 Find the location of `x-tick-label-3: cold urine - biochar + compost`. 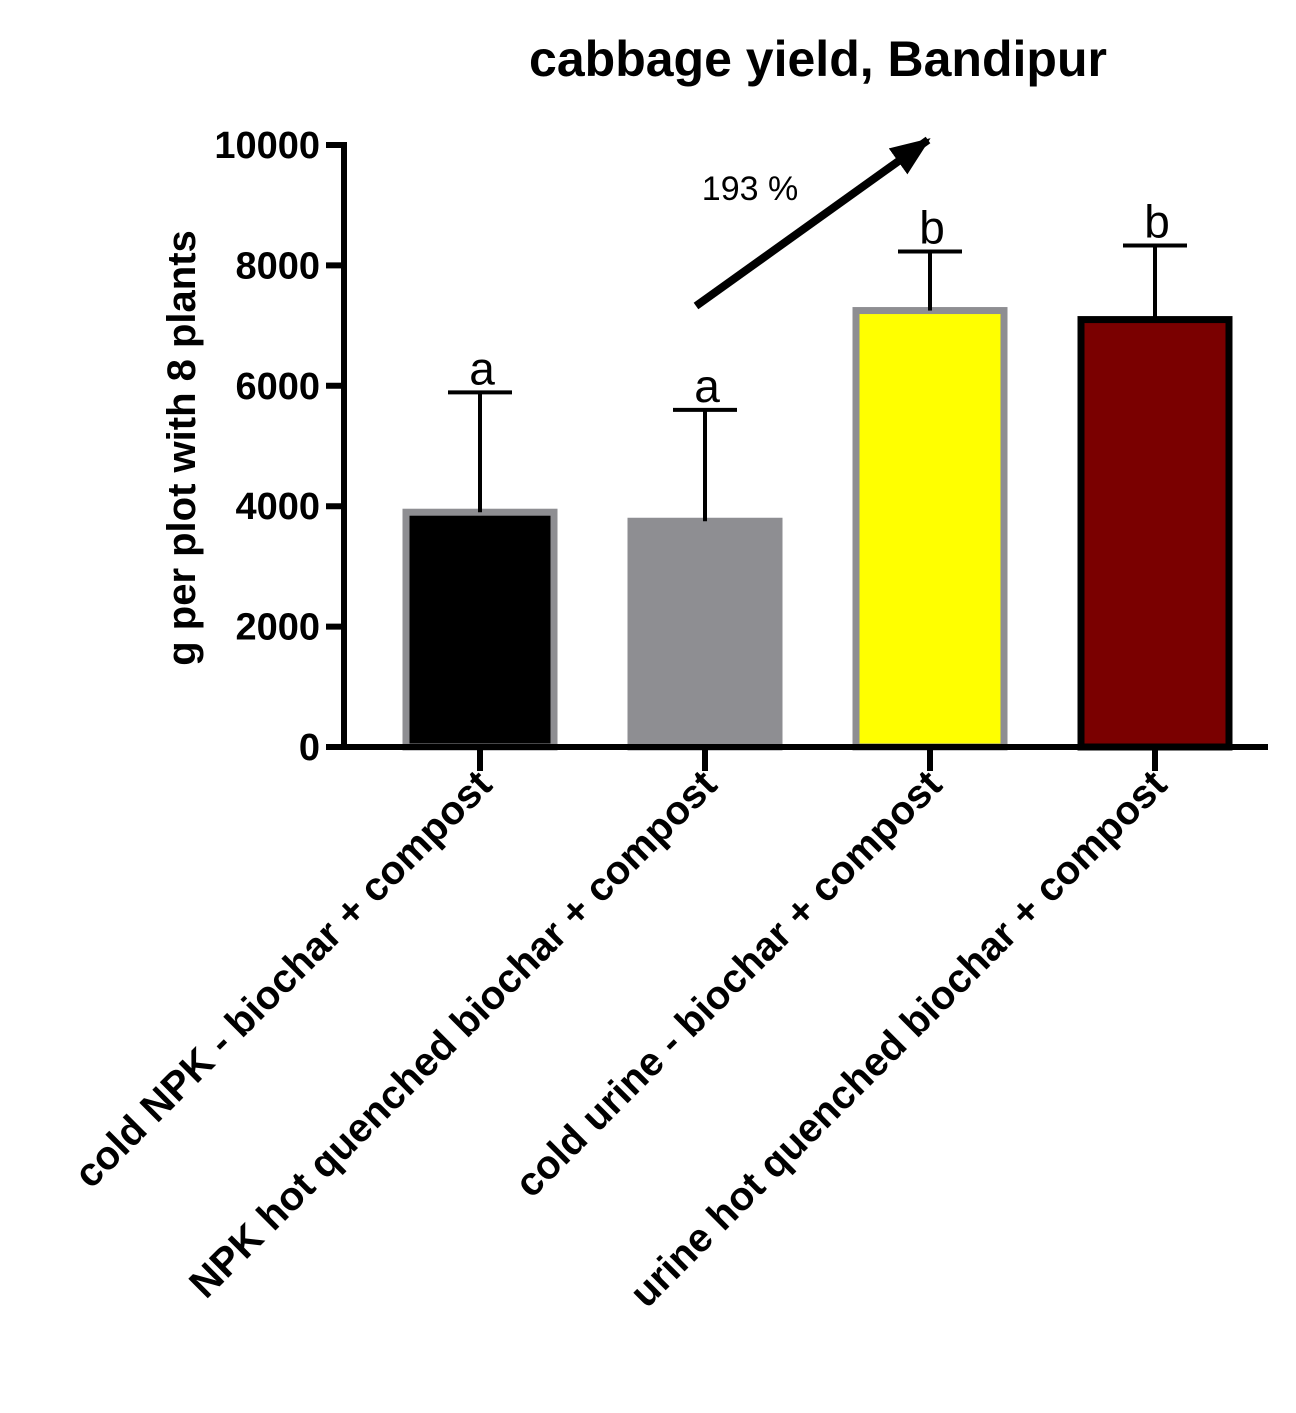

x-tick-label-3: cold urine - biochar + compost is located at coordinates (729, 984).